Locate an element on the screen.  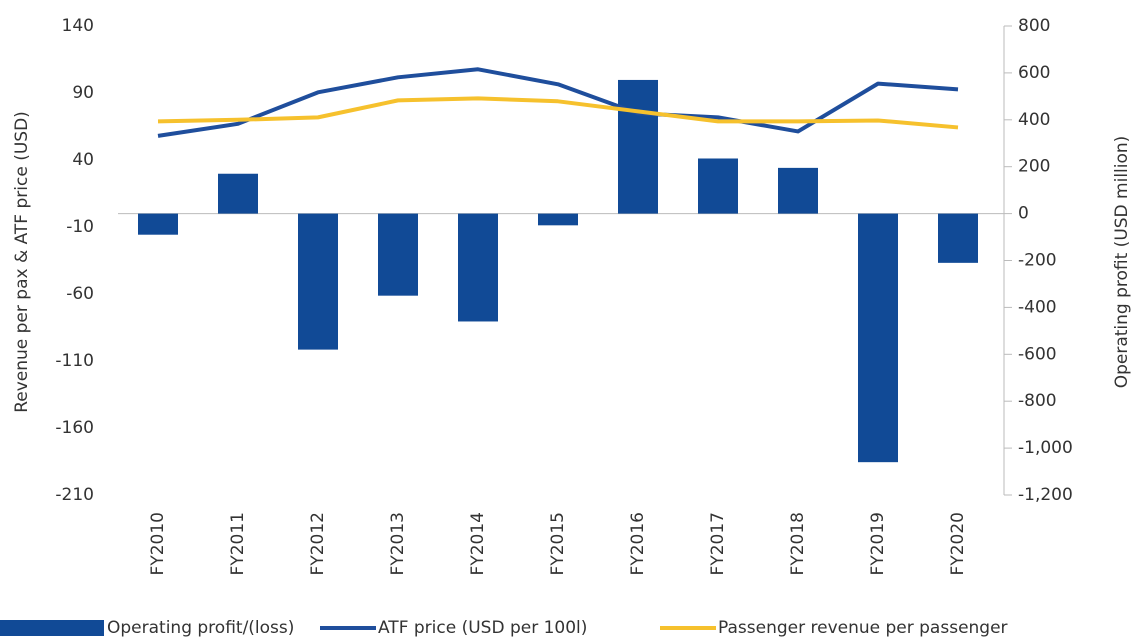
y2-tick-label: 0 is located at coordinates (1023, 214).